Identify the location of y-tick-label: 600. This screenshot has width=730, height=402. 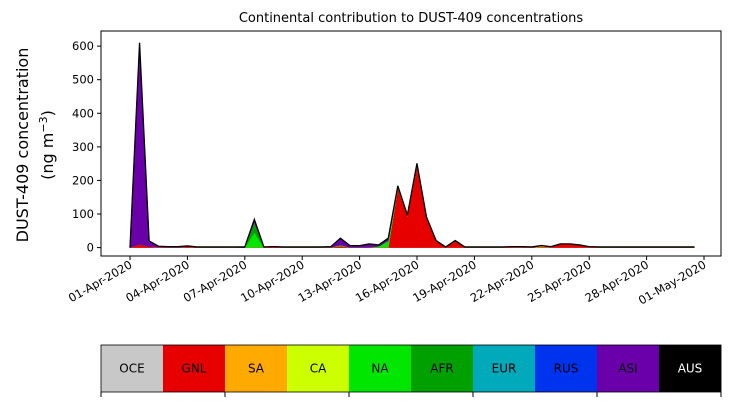
(83, 46).